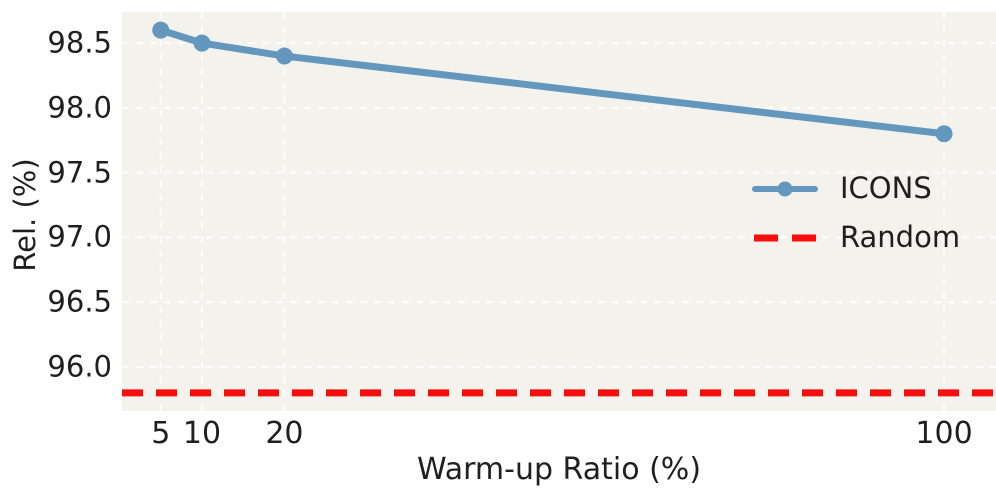 The width and height of the screenshot is (996, 498). I want to click on x-tick-label: 20, so click(284, 433).